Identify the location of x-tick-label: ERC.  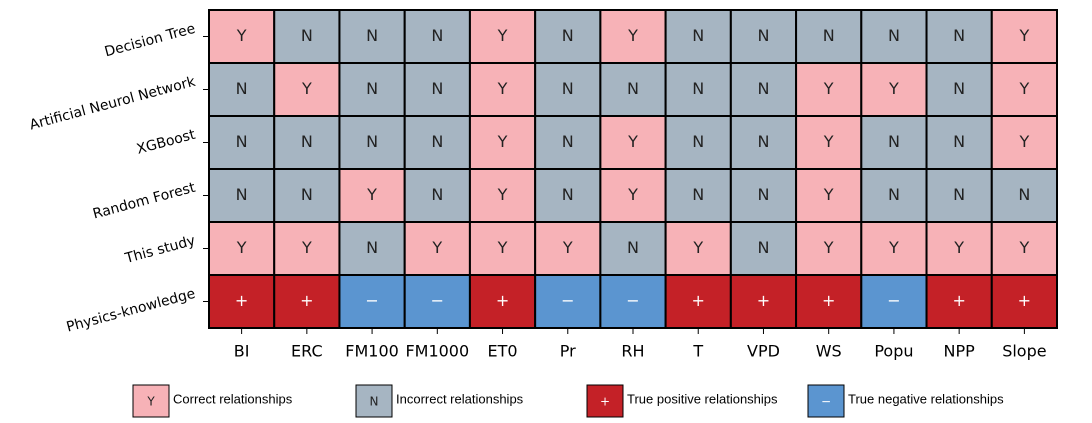
(307, 351).